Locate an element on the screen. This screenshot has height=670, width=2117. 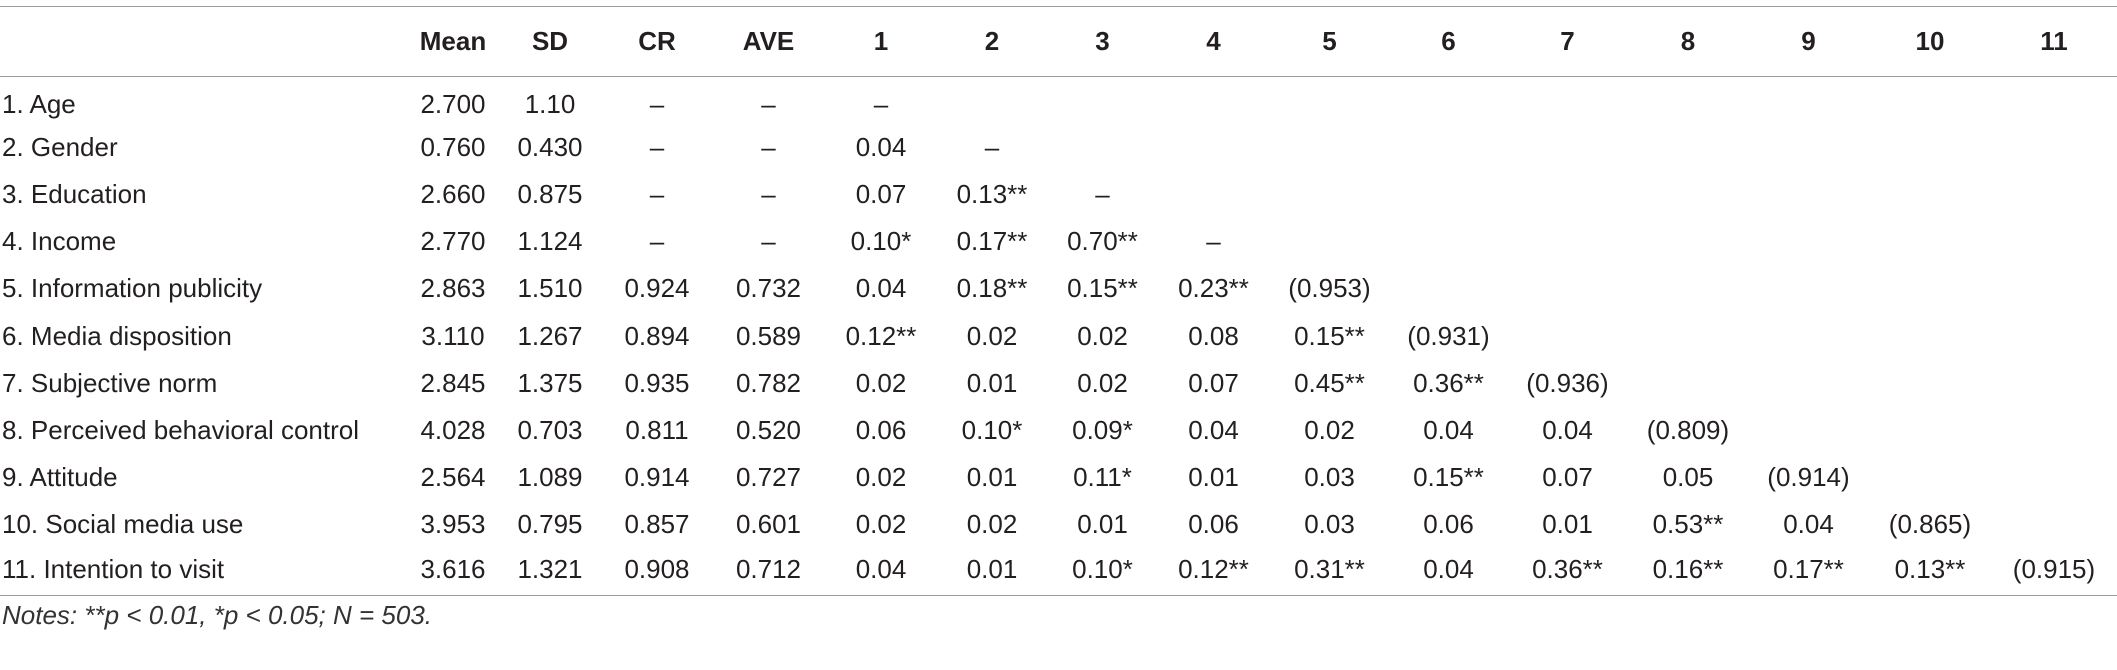
table-notes: Notes: **p < 0.01, *p < 0.05; N = 503. is located at coordinates (217, 615).